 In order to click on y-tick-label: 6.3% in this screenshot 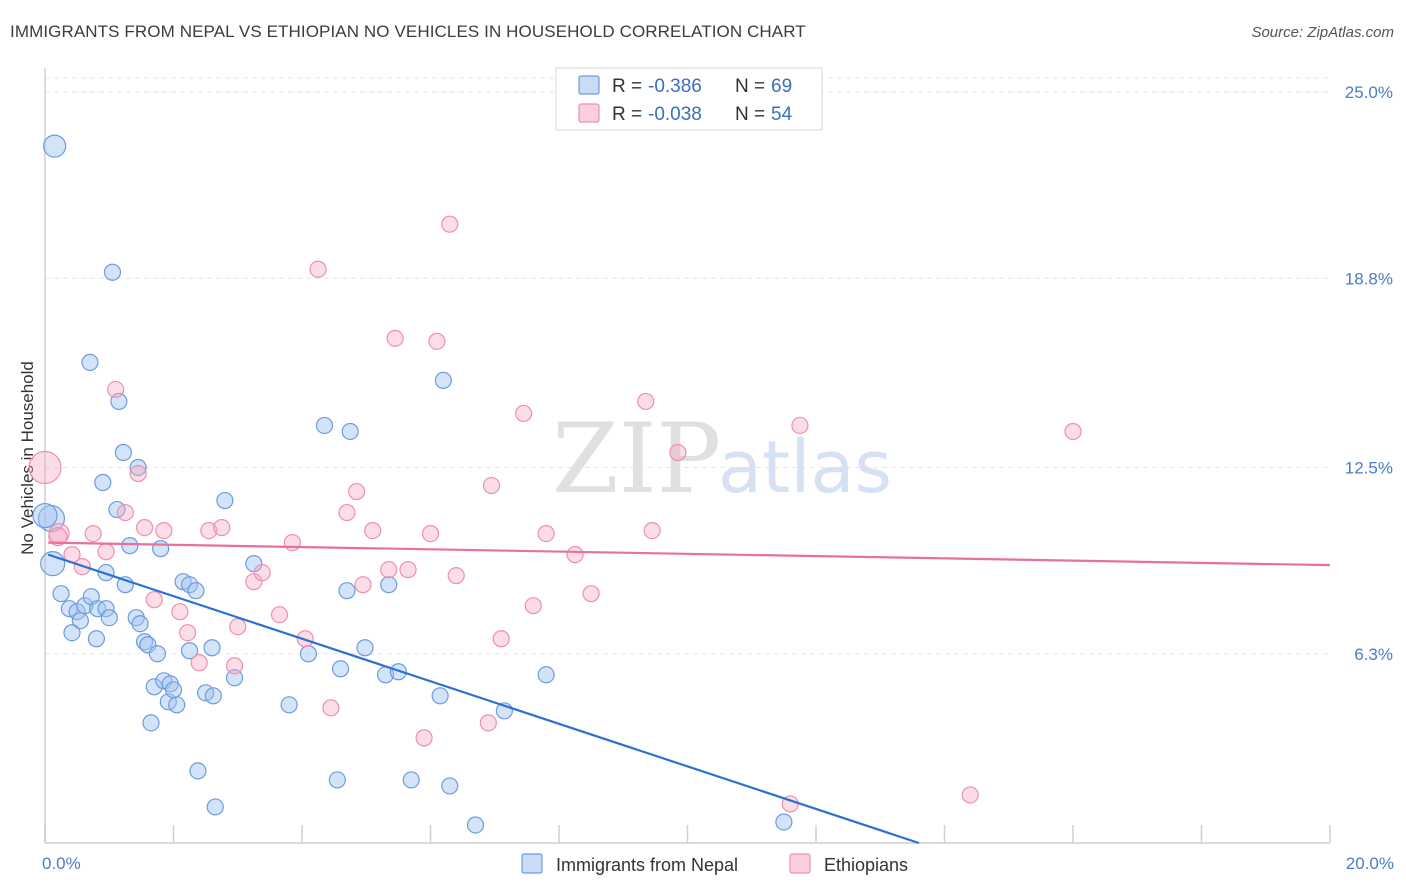, I will do `click(1373, 654)`.